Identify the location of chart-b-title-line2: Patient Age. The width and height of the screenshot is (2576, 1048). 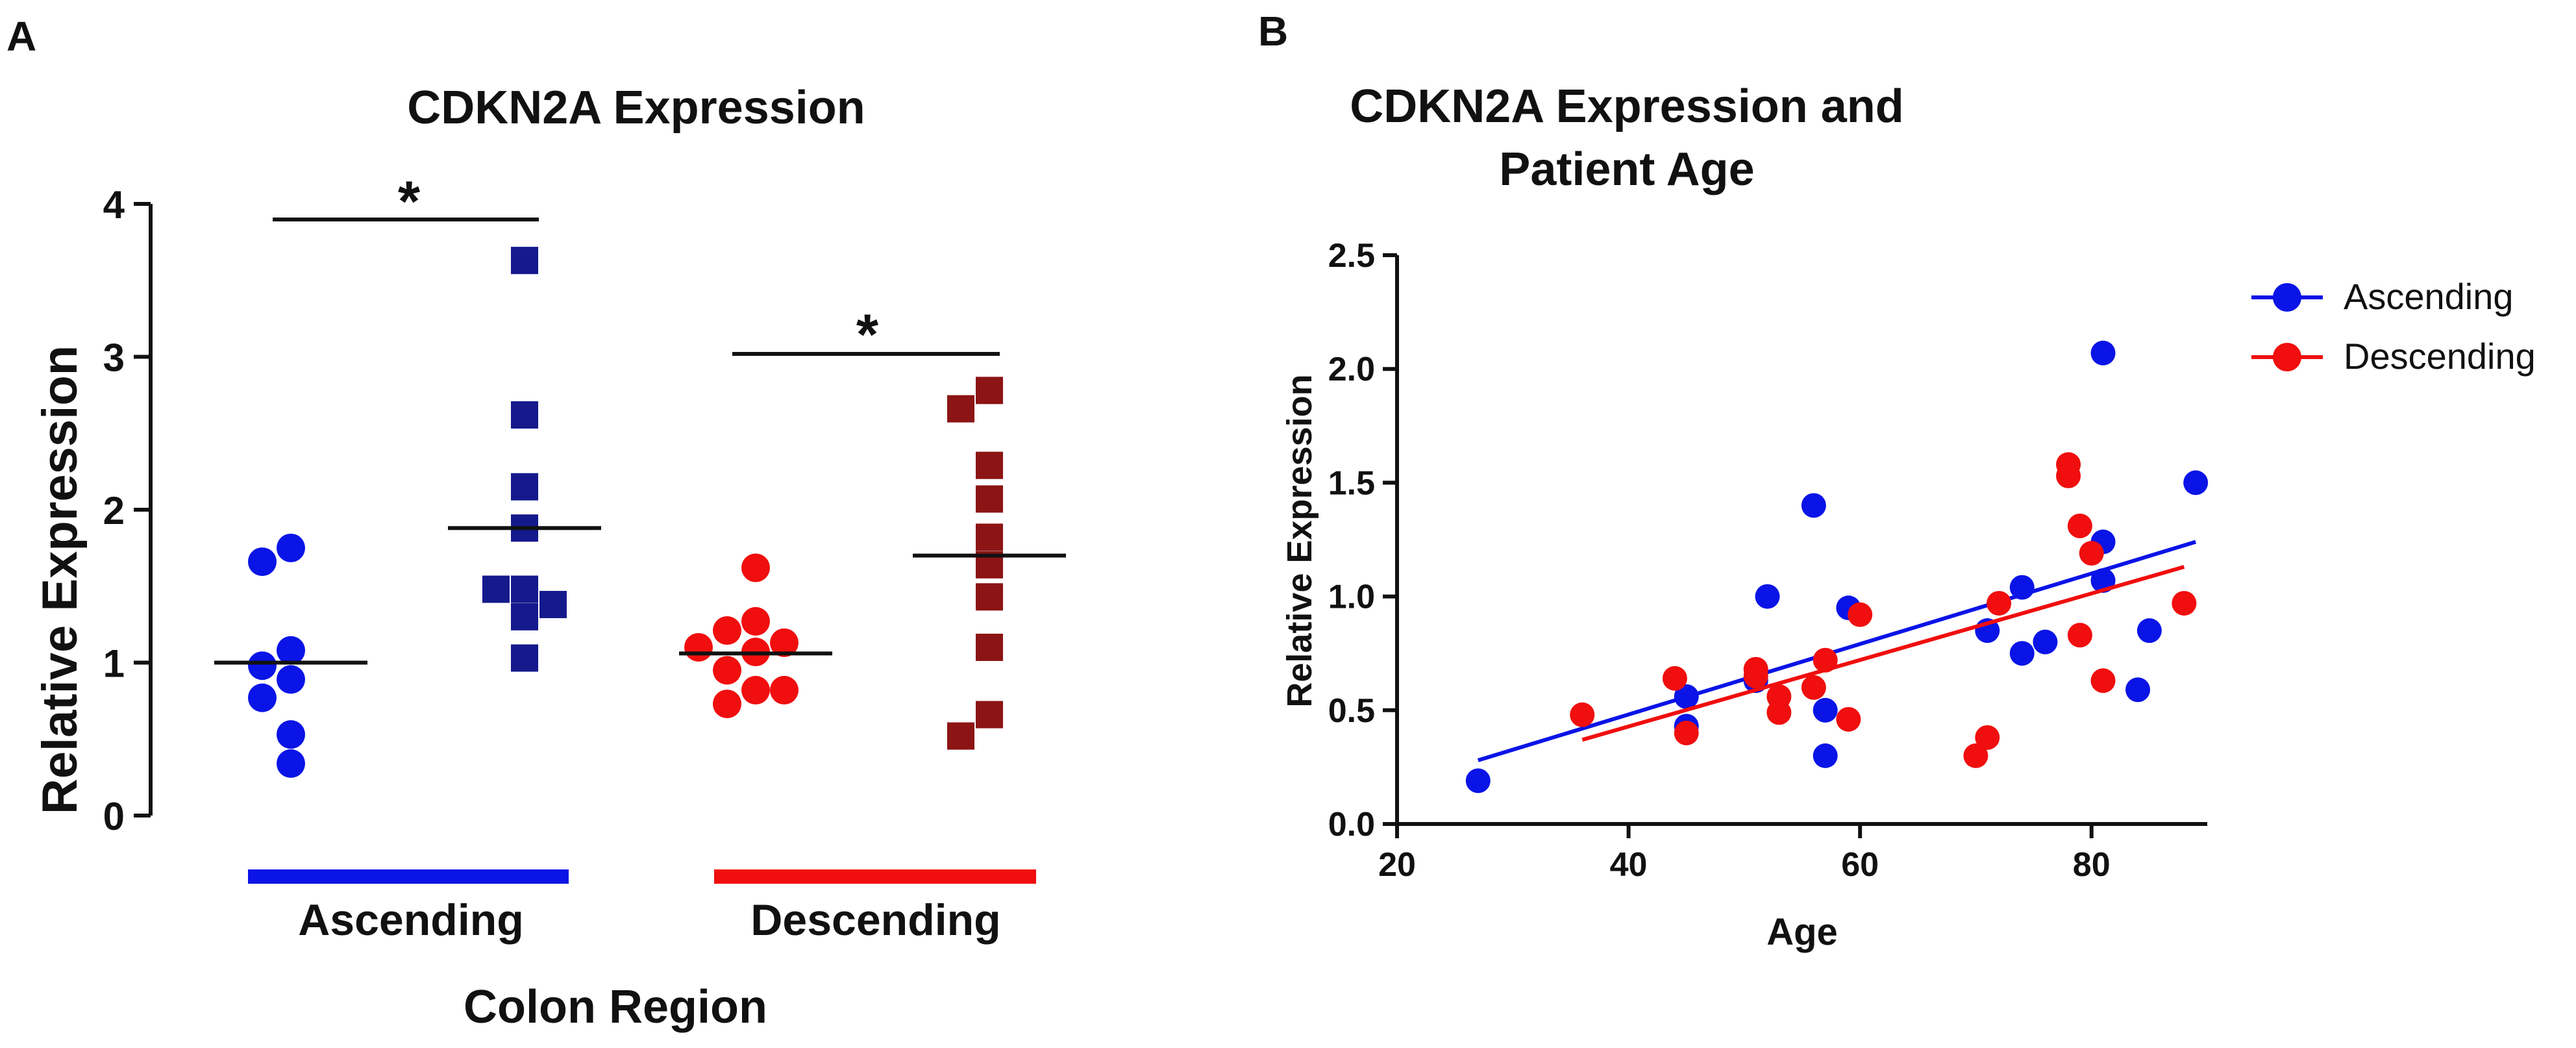
(1626, 169).